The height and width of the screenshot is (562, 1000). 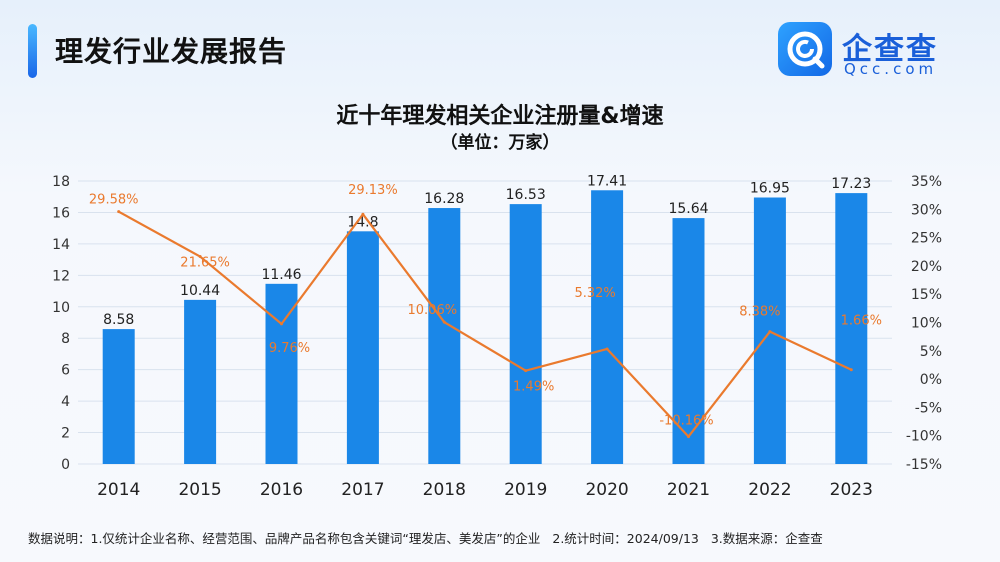 What do you see at coordinates (926, 324) in the screenshot?
I see `y-right-tick: 10%` at bounding box center [926, 324].